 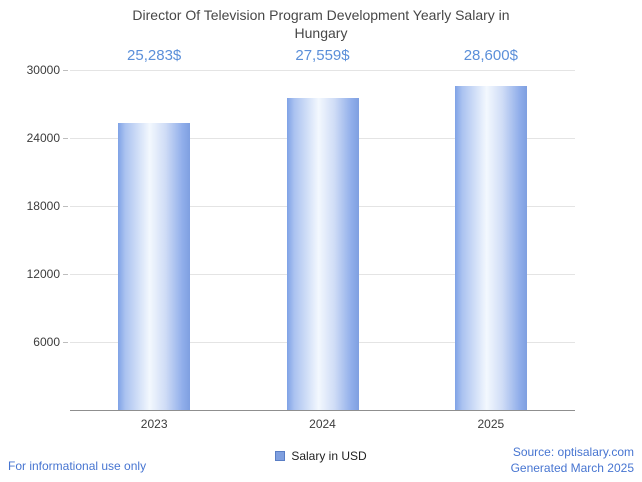 What do you see at coordinates (322, 254) in the screenshot?
I see `bar-2024` at bounding box center [322, 254].